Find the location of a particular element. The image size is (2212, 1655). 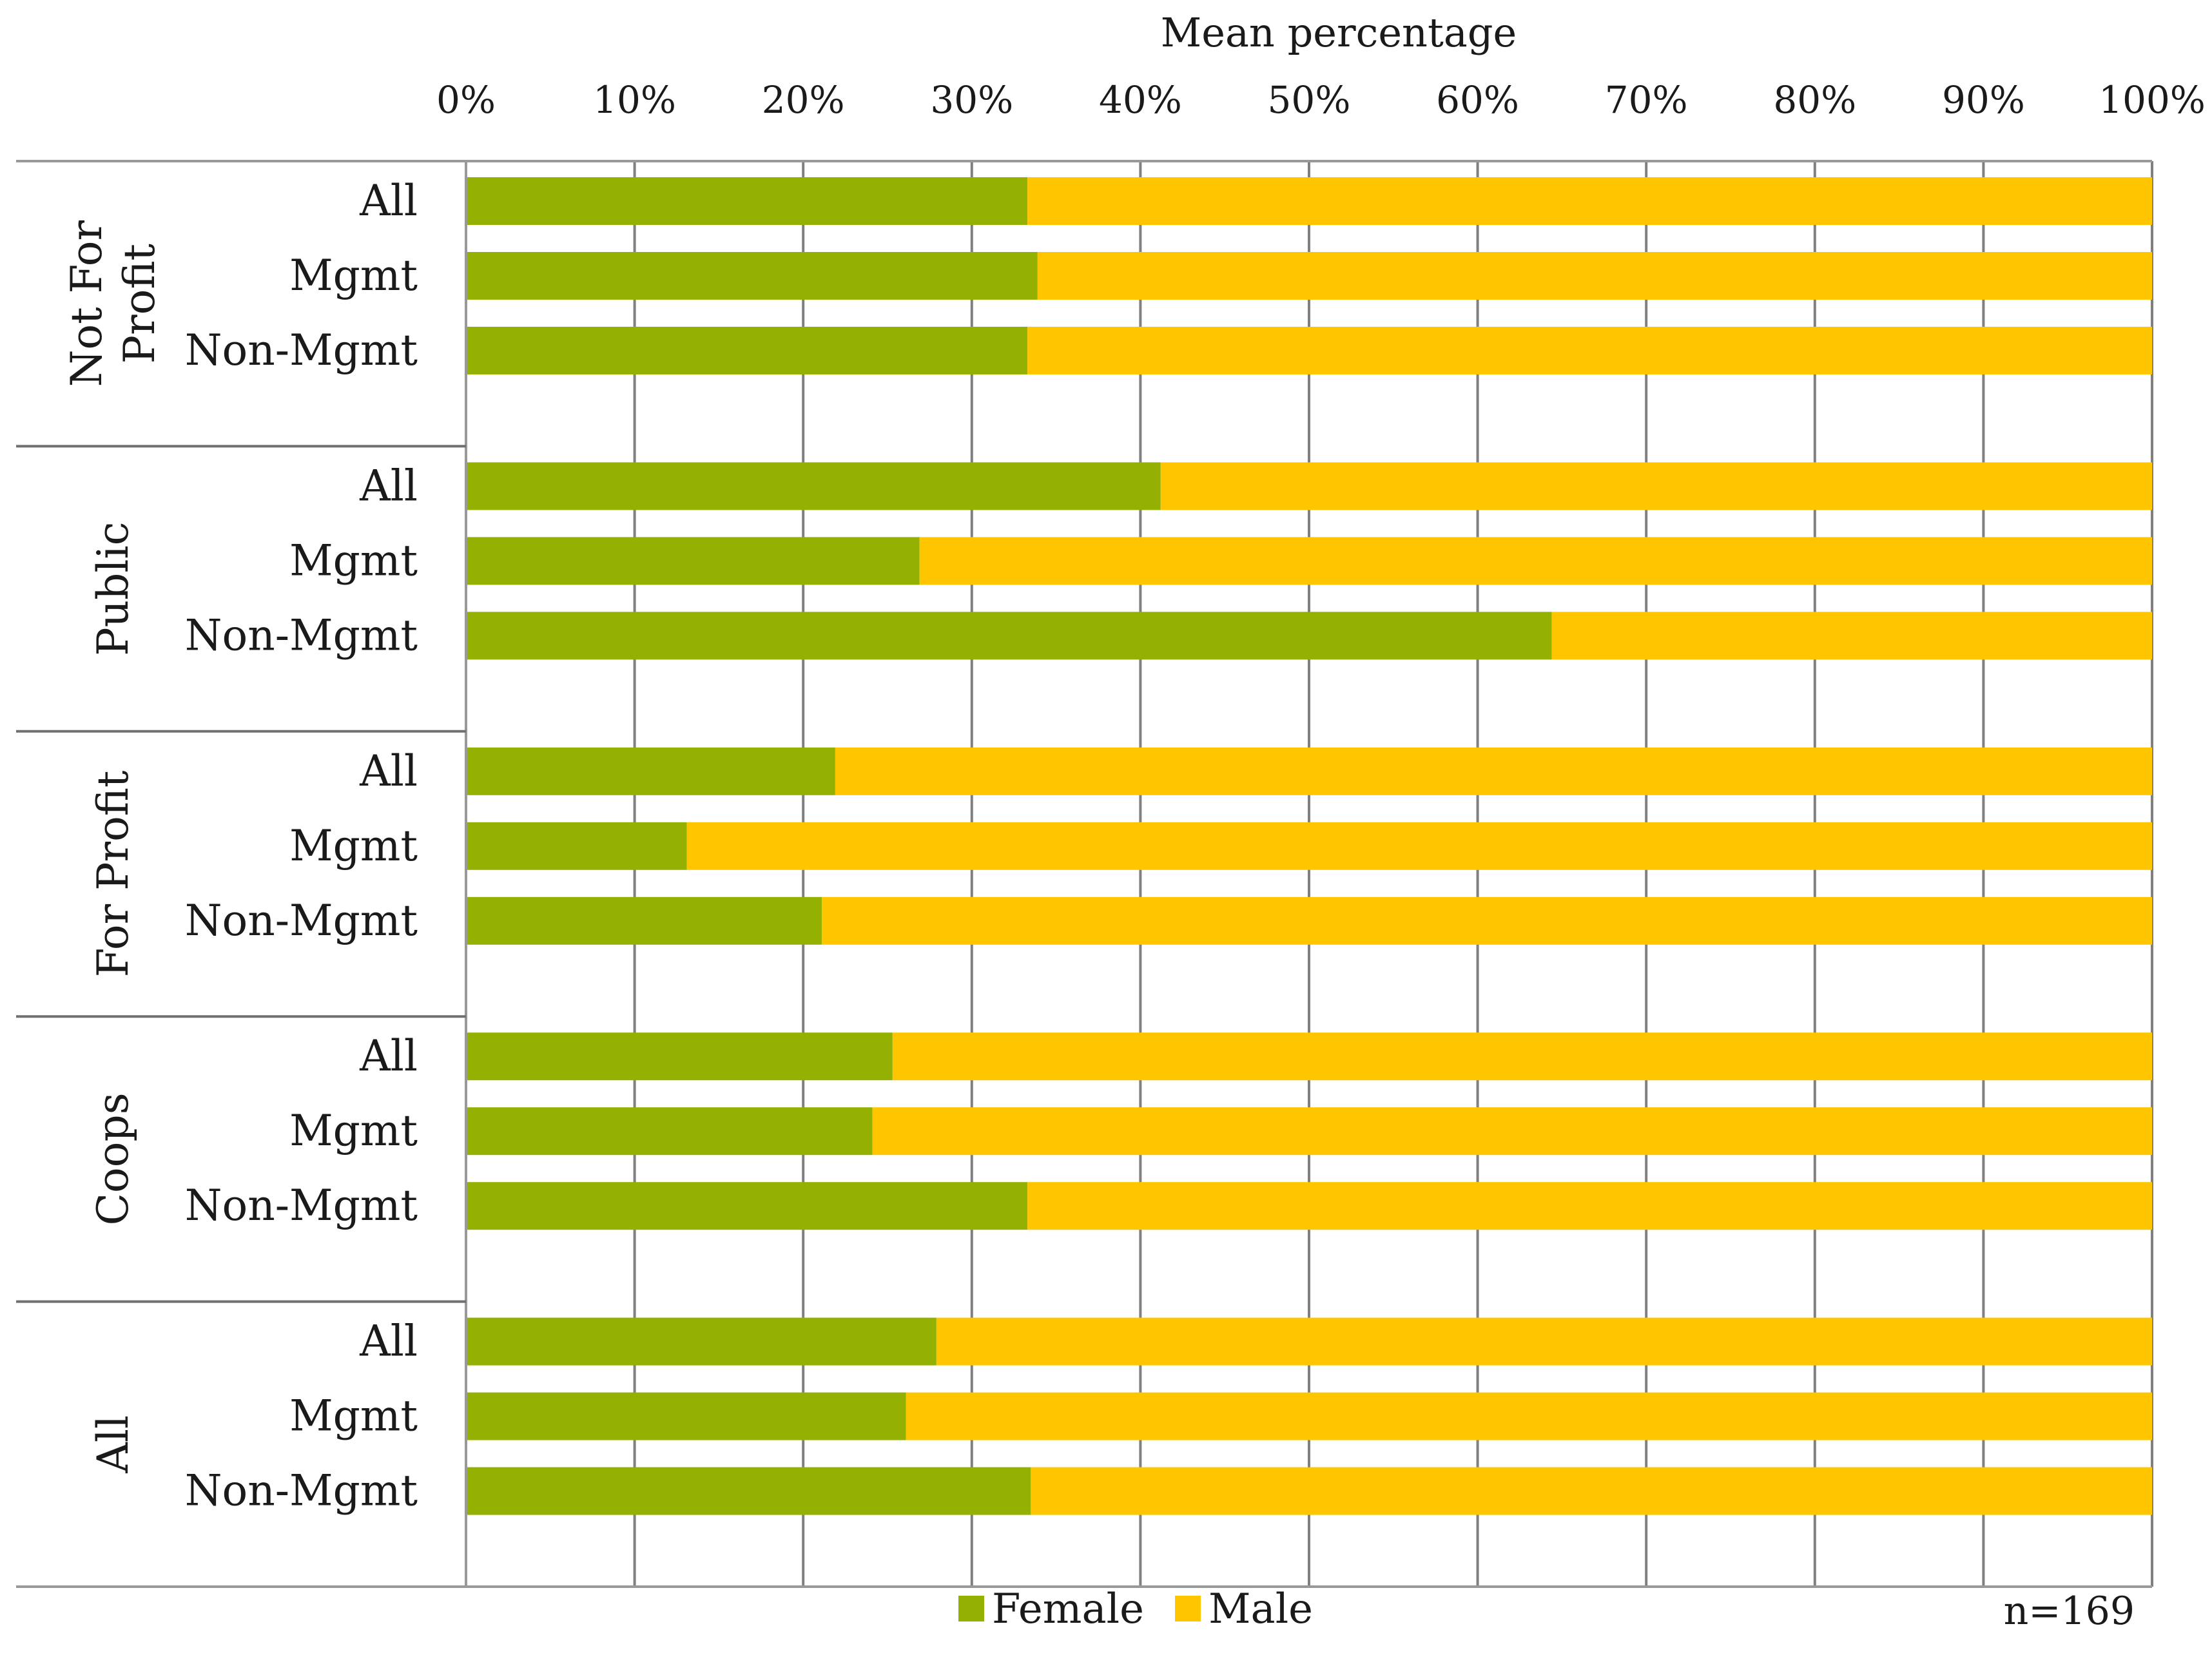

group-label-line: Coops is located at coordinates (113, 1158).